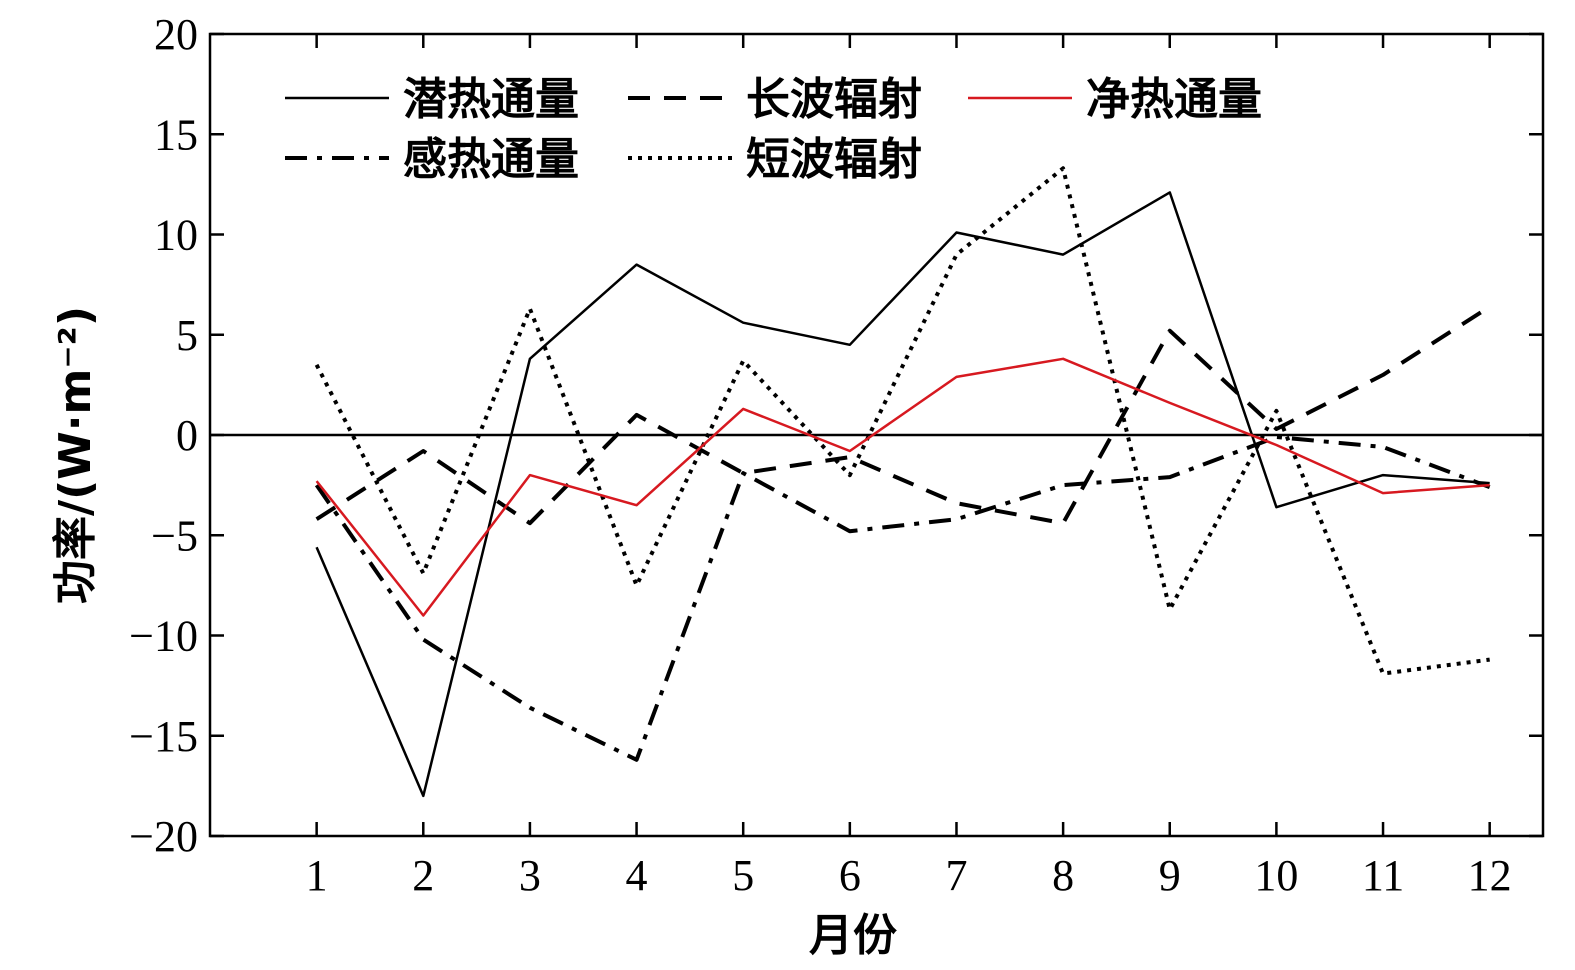  Describe the element at coordinates (530, 875) in the screenshot. I see `x-tick-label: 3` at that location.